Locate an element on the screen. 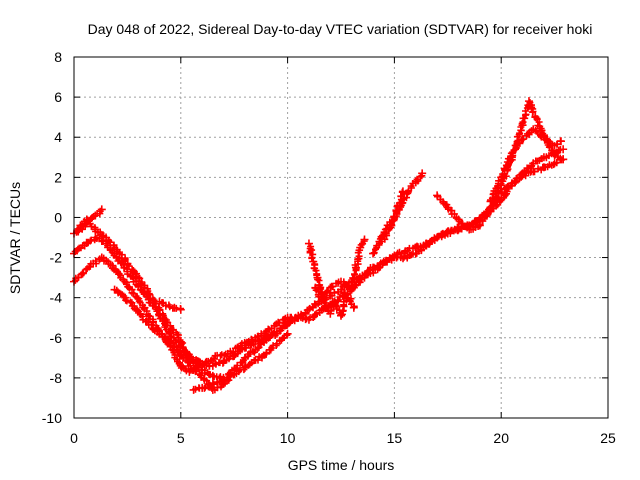 The height and width of the screenshot is (480, 640). x-axis-label: GPS time / hours is located at coordinates (341, 465).